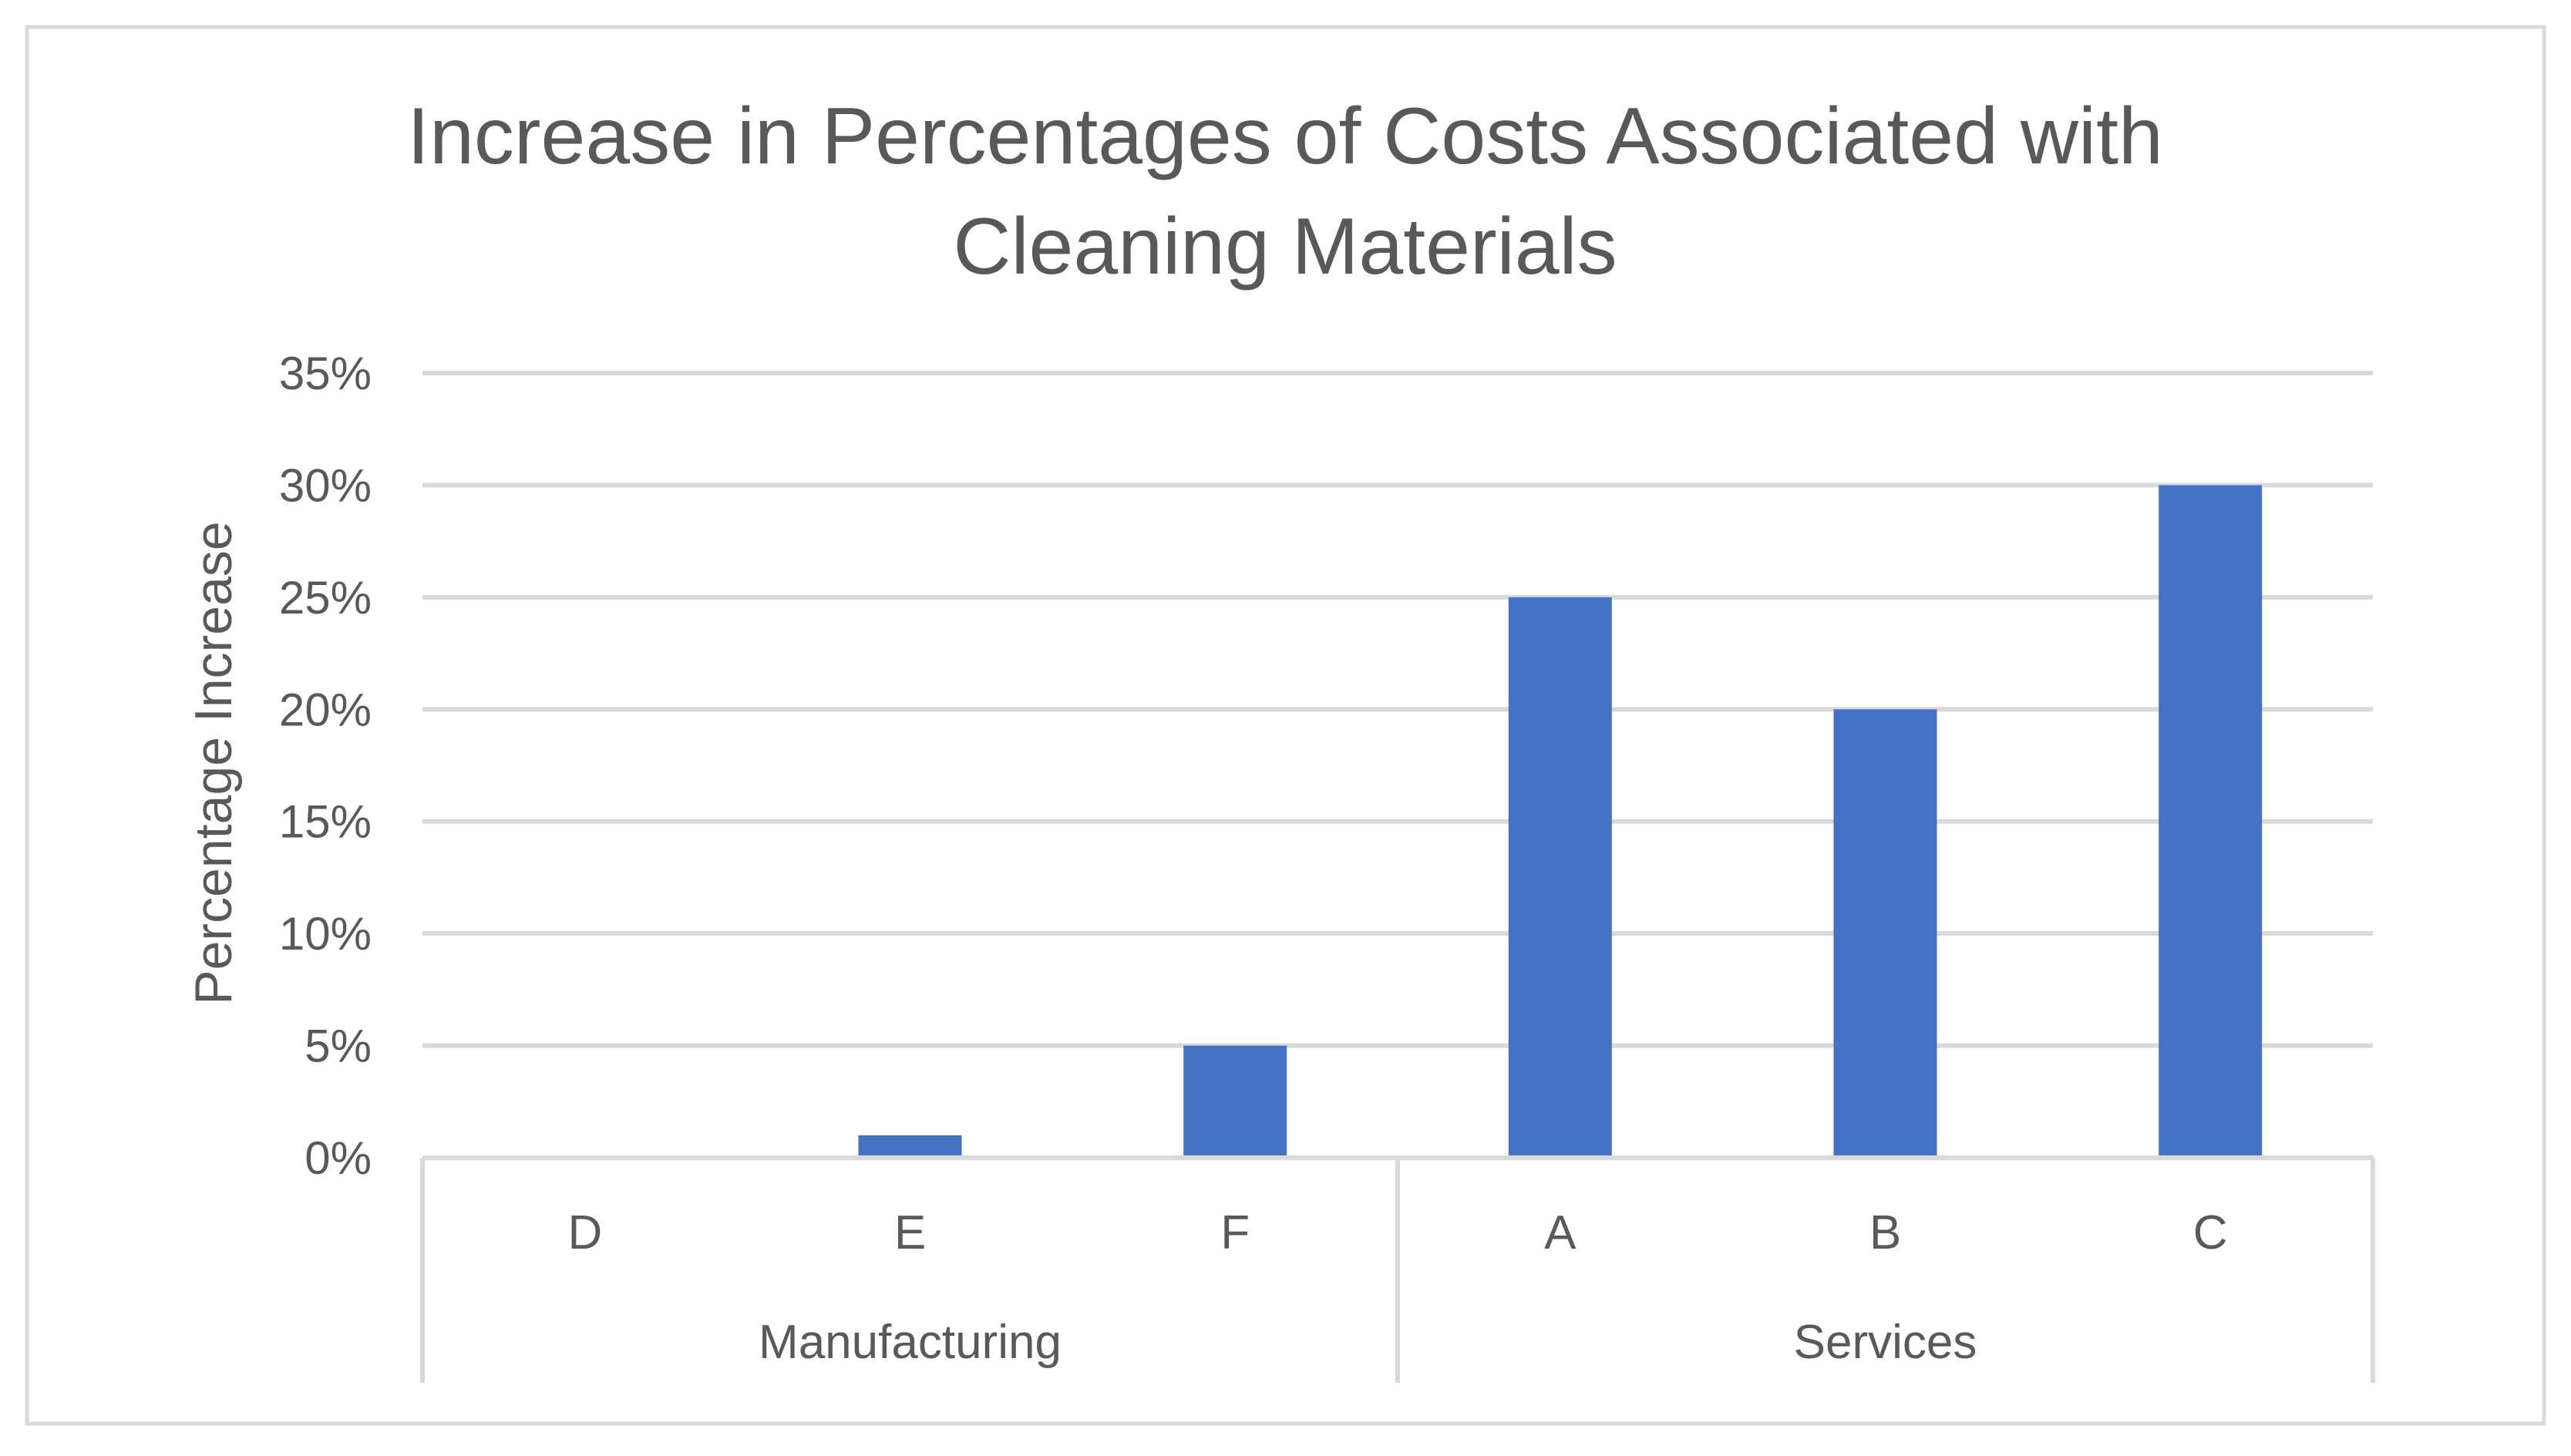 The image size is (2571, 1456). Describe the element at coordinates (325, 598) in the screenshot. I see `y-tick-label: 25%` at that location.